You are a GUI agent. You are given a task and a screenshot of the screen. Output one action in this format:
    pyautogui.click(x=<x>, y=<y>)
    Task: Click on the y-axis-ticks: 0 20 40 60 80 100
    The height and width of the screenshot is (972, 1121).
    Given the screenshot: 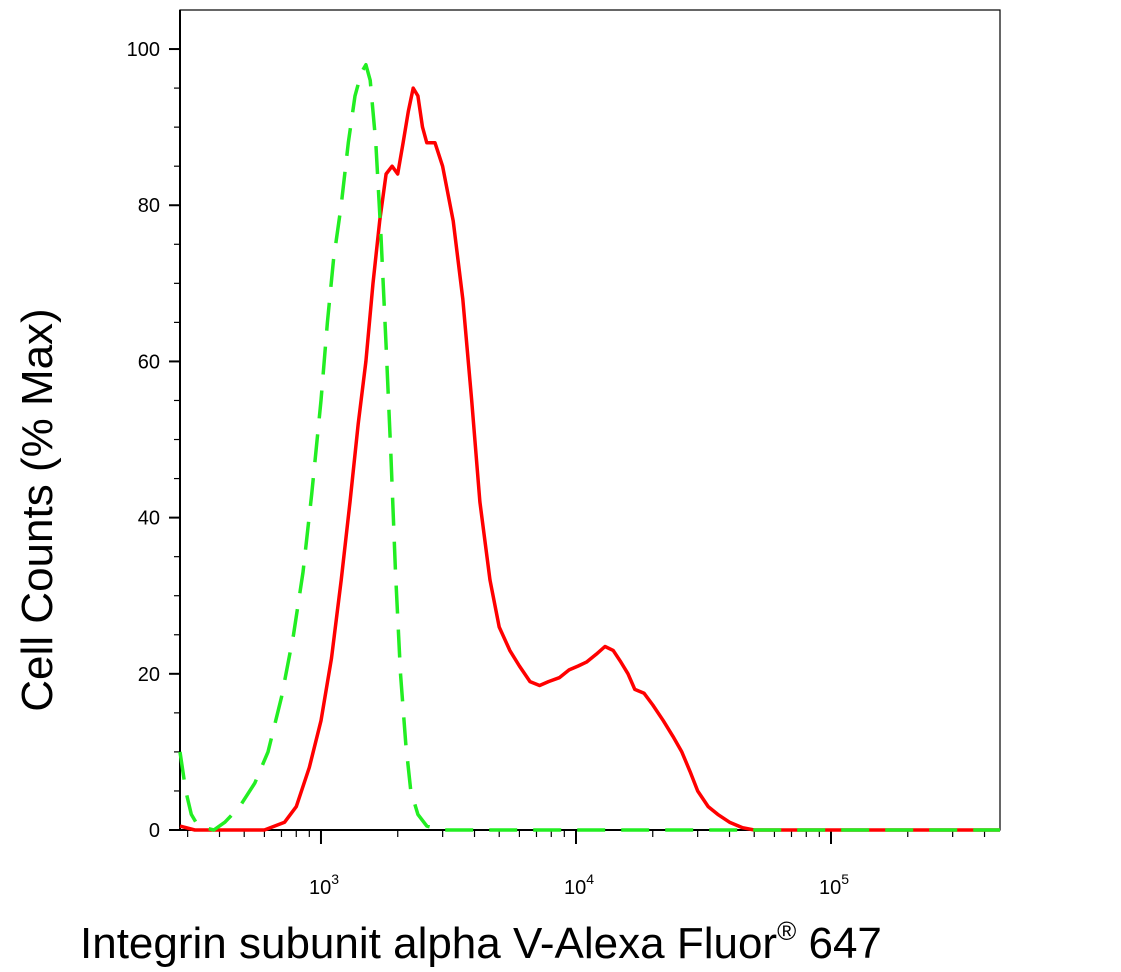 What is the action you would take?
    pyautogui.click(x=153, y=440)
    